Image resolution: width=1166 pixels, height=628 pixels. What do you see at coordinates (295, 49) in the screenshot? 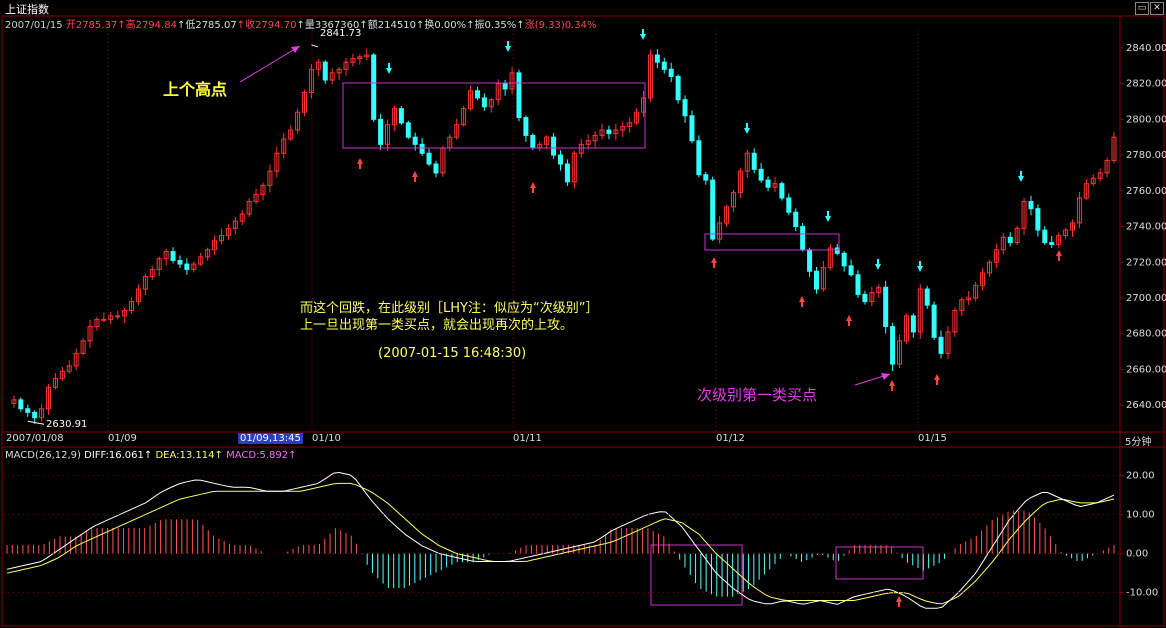
I see `prev-high-arrowhead` at bounding box center [295, 49].